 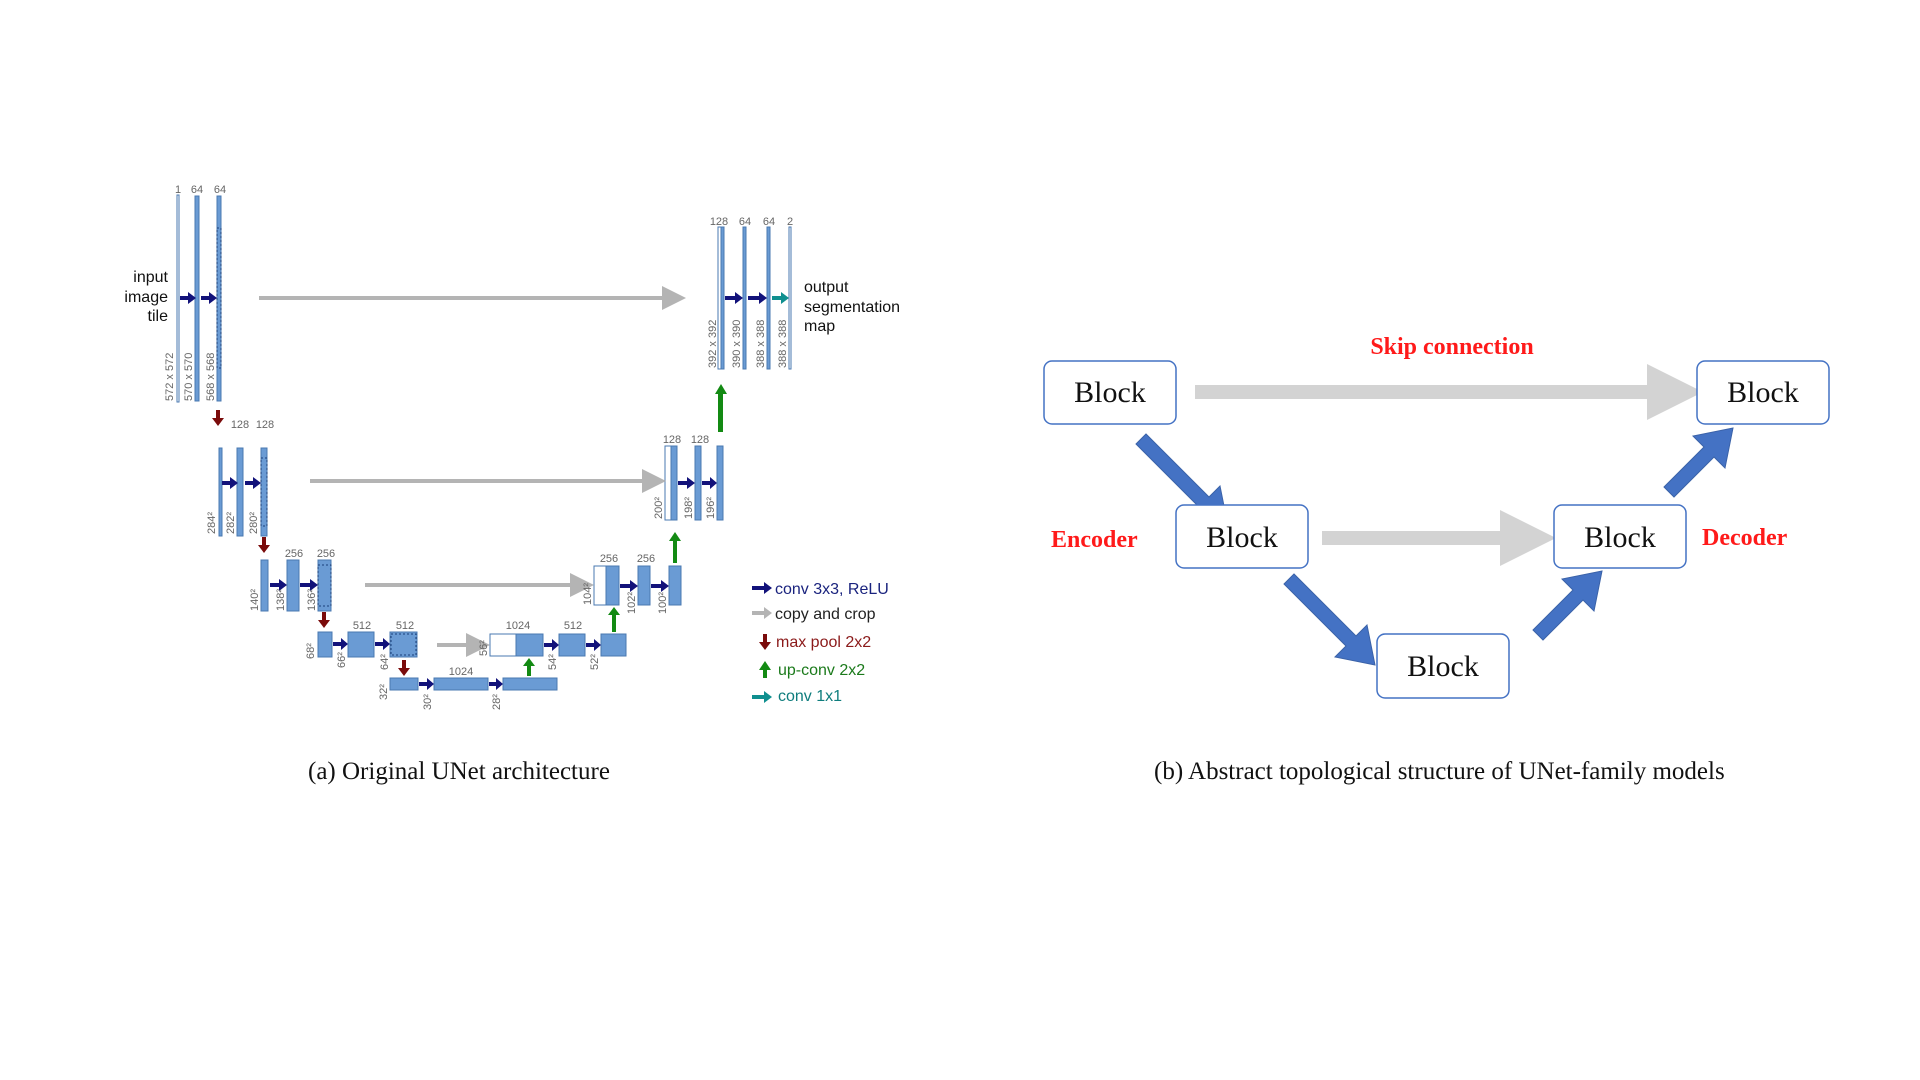 I want to click on block-bottleneck, so click(x=1443, y=666).